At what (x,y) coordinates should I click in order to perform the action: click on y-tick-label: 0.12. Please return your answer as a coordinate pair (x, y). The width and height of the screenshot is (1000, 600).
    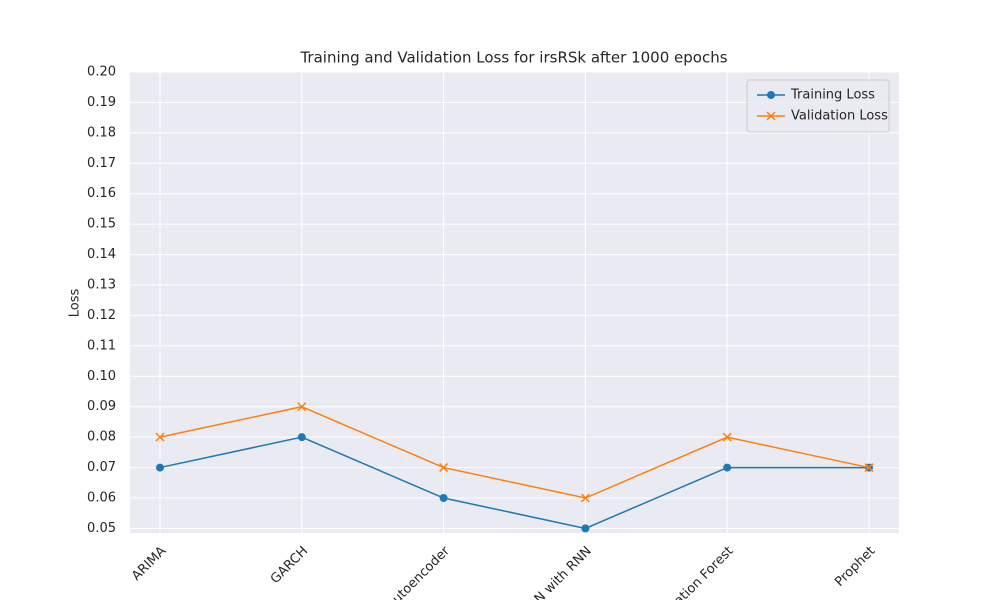
    Looking at the image, I should click on (101, 315).